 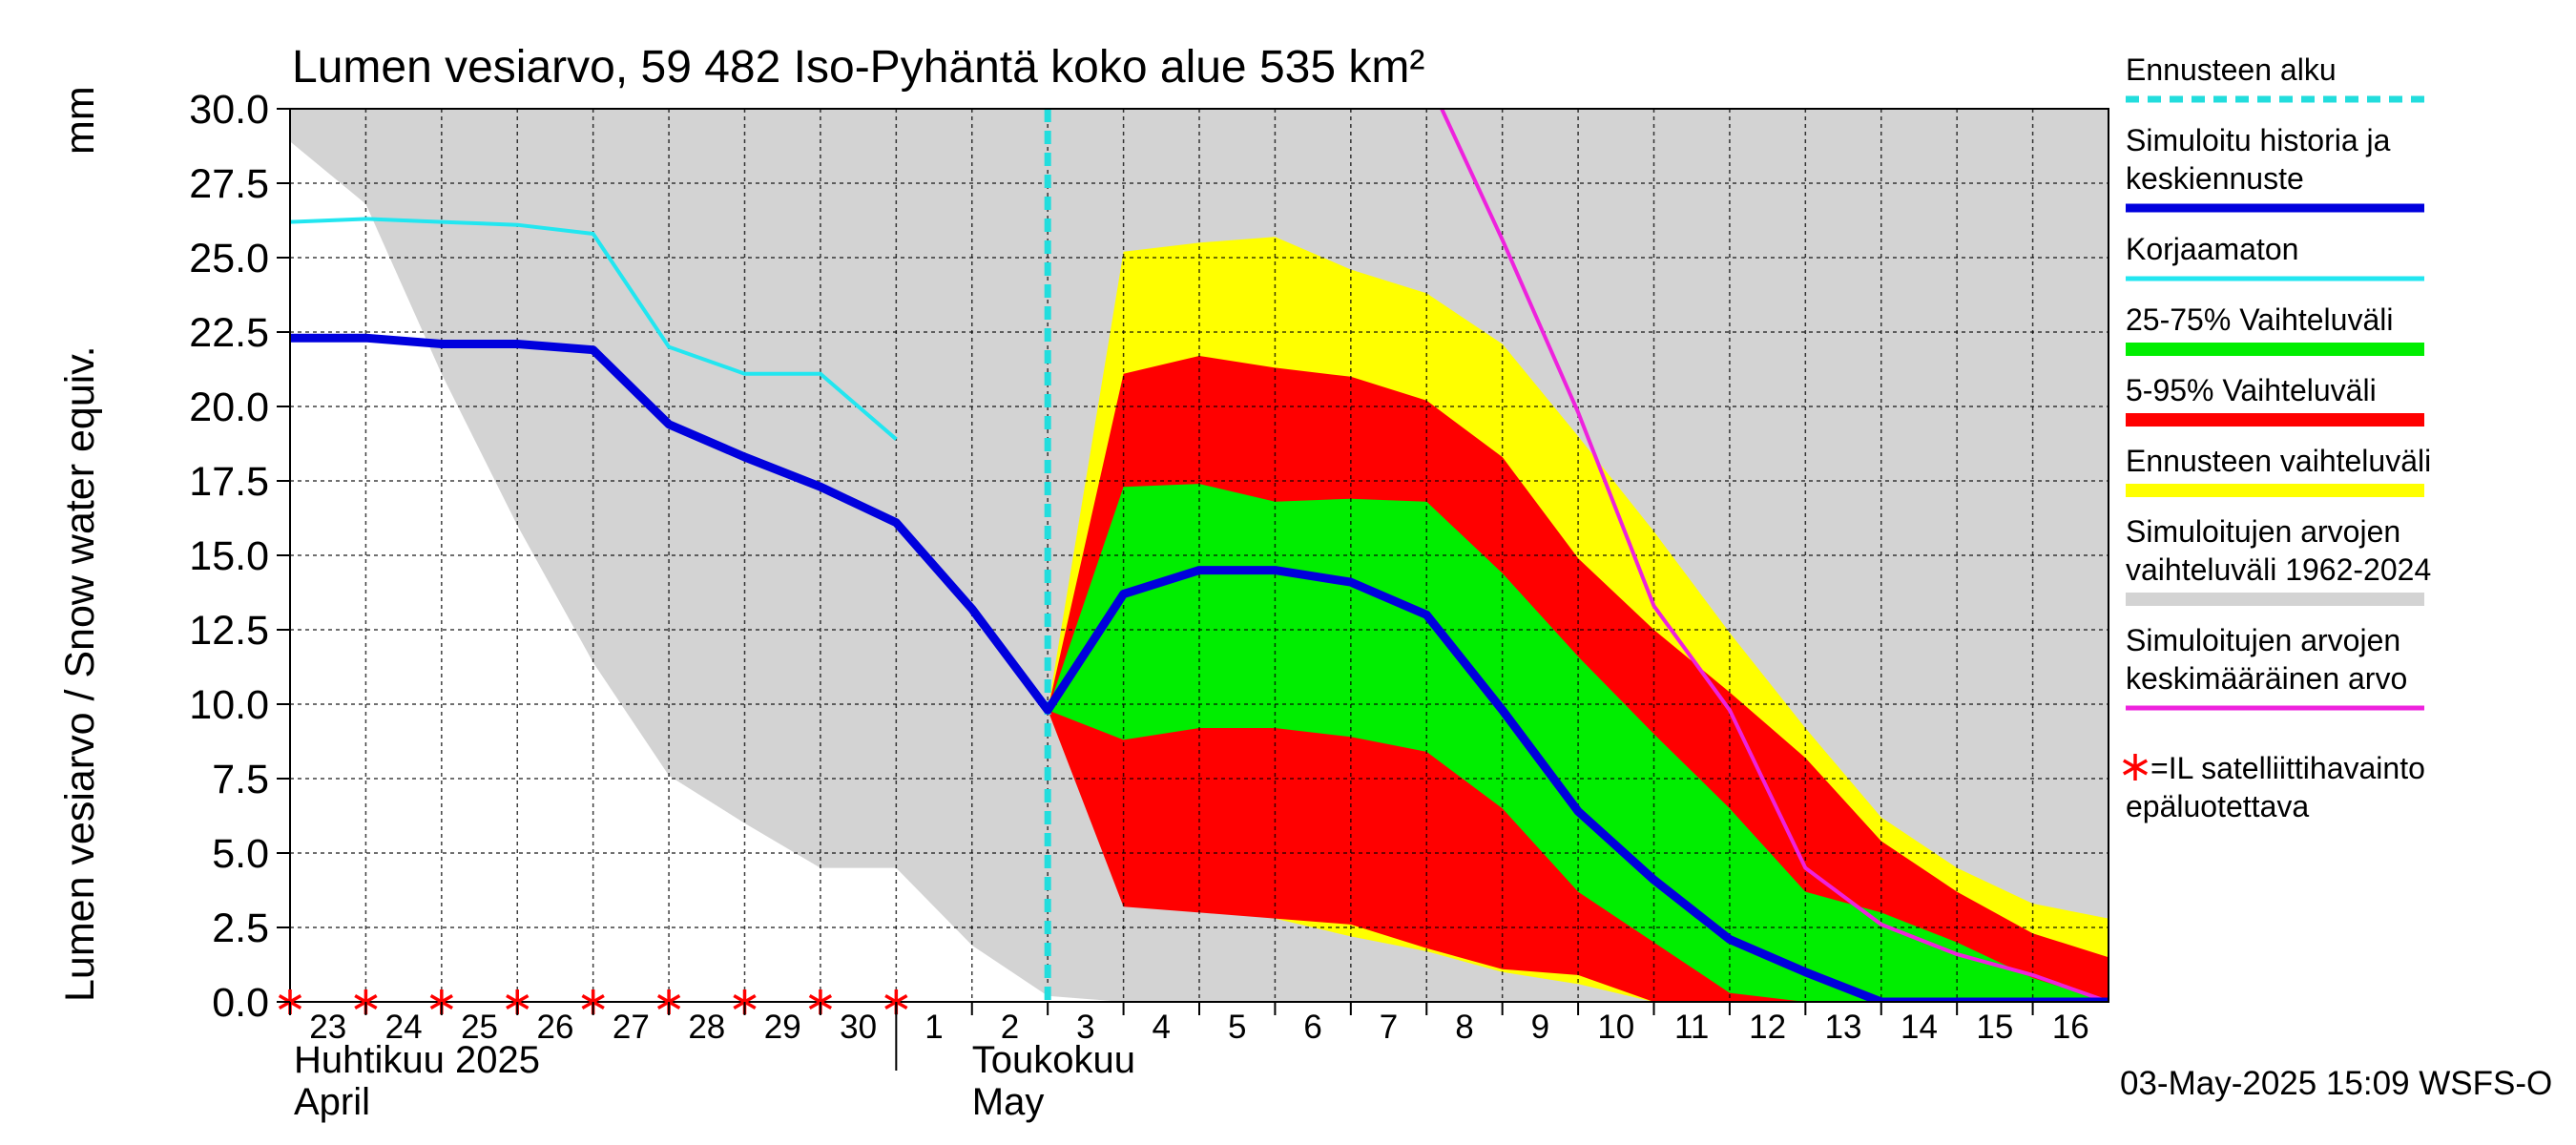 I want to click on footer-timestamp: 03-May-2025 15:09 WSFS-O, so click(x=2336, y=1083).